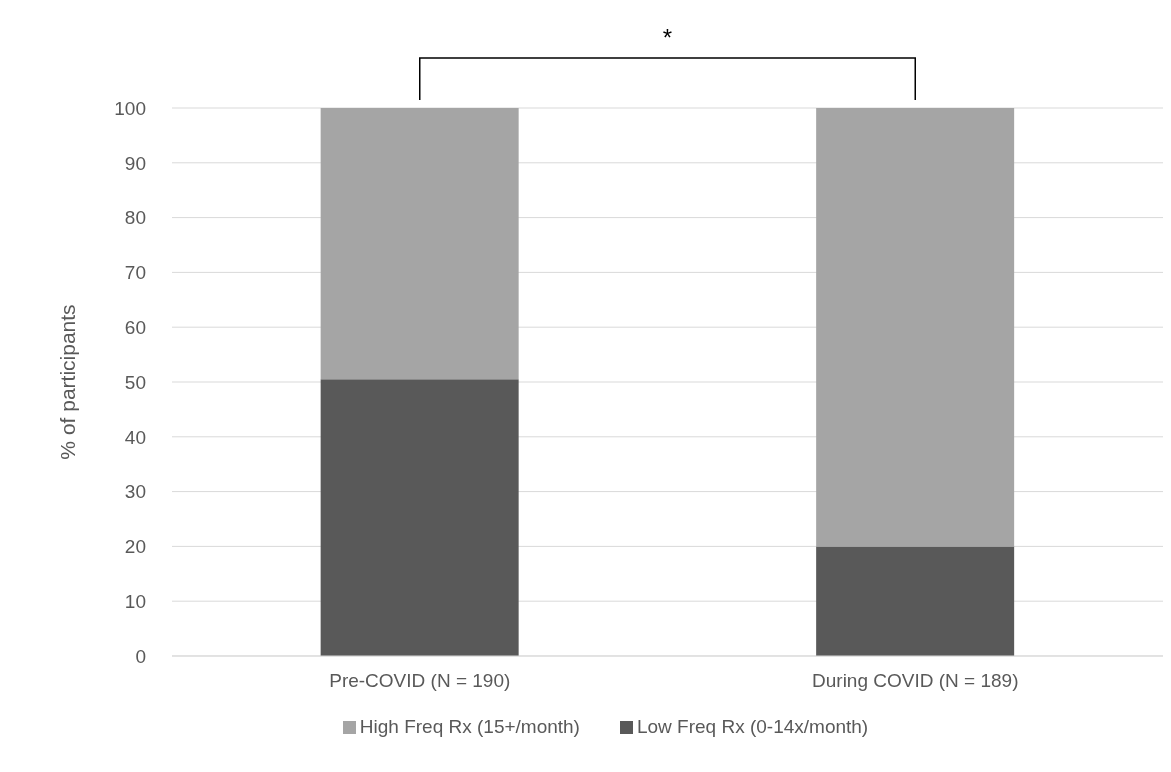  I want to click on y-tick-label: 50, so click(135, 382).